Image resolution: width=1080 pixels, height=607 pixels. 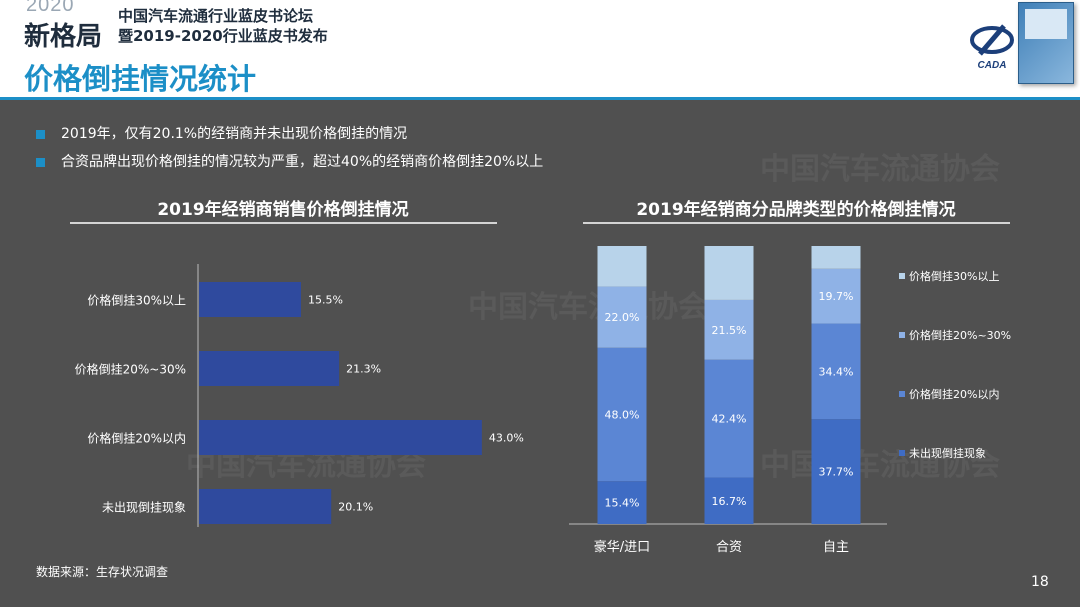 I want to click on left-bar-value-label: 43.0%, so click(x=506, y=438).